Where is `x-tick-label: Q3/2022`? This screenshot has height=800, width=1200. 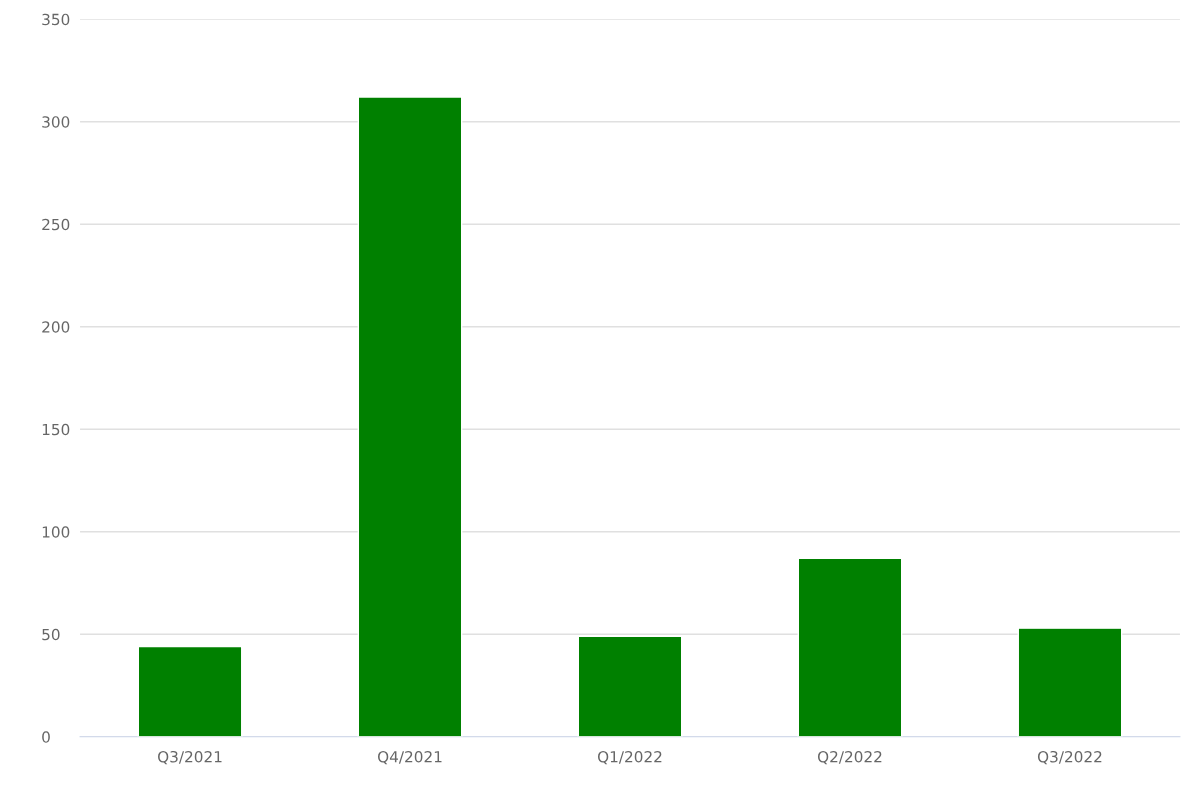
x-tick-label: Q3/2022 is located at coordinates (1069, 757).